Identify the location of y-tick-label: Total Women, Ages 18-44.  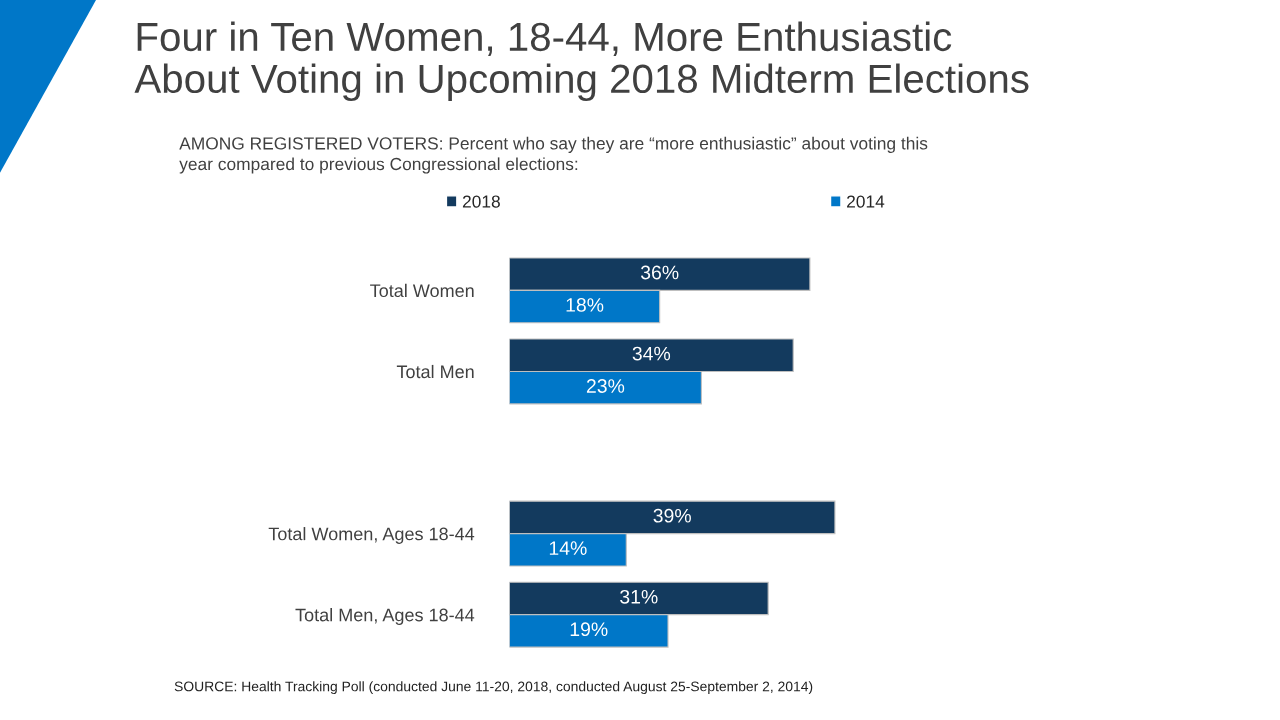
(371, 535).